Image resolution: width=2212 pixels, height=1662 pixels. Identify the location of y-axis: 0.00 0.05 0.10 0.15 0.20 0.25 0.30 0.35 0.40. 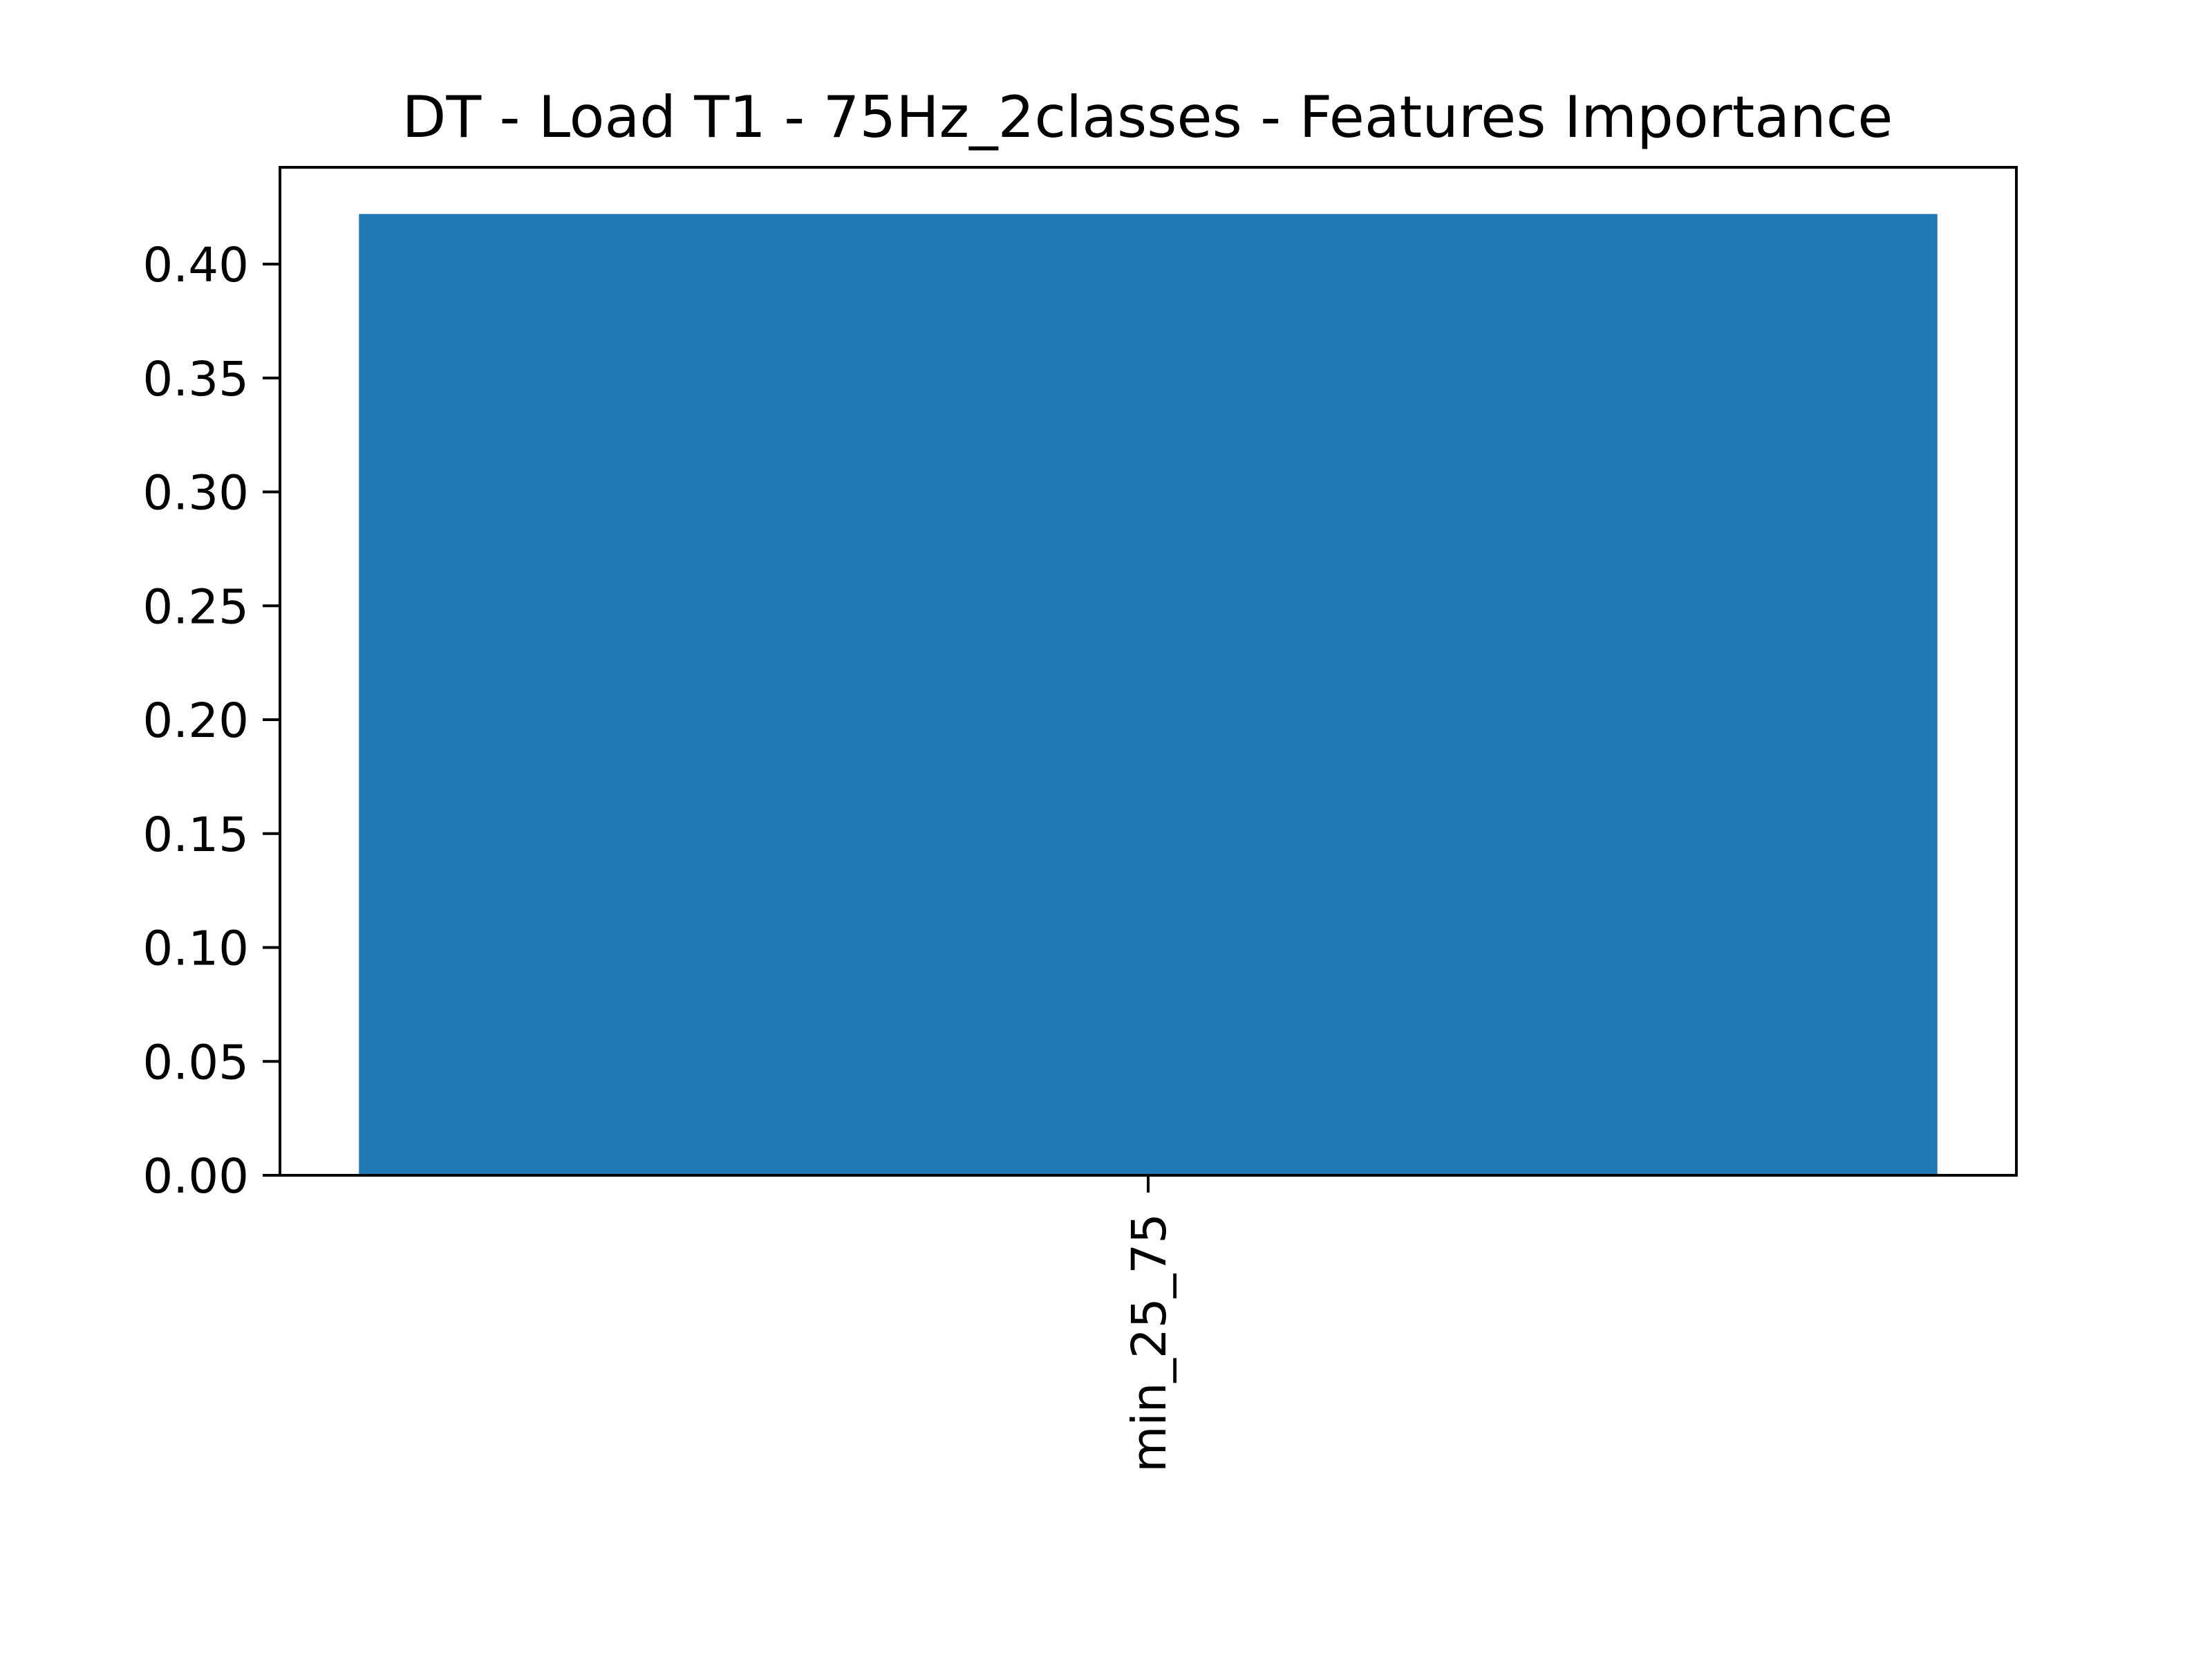
(211, 721).